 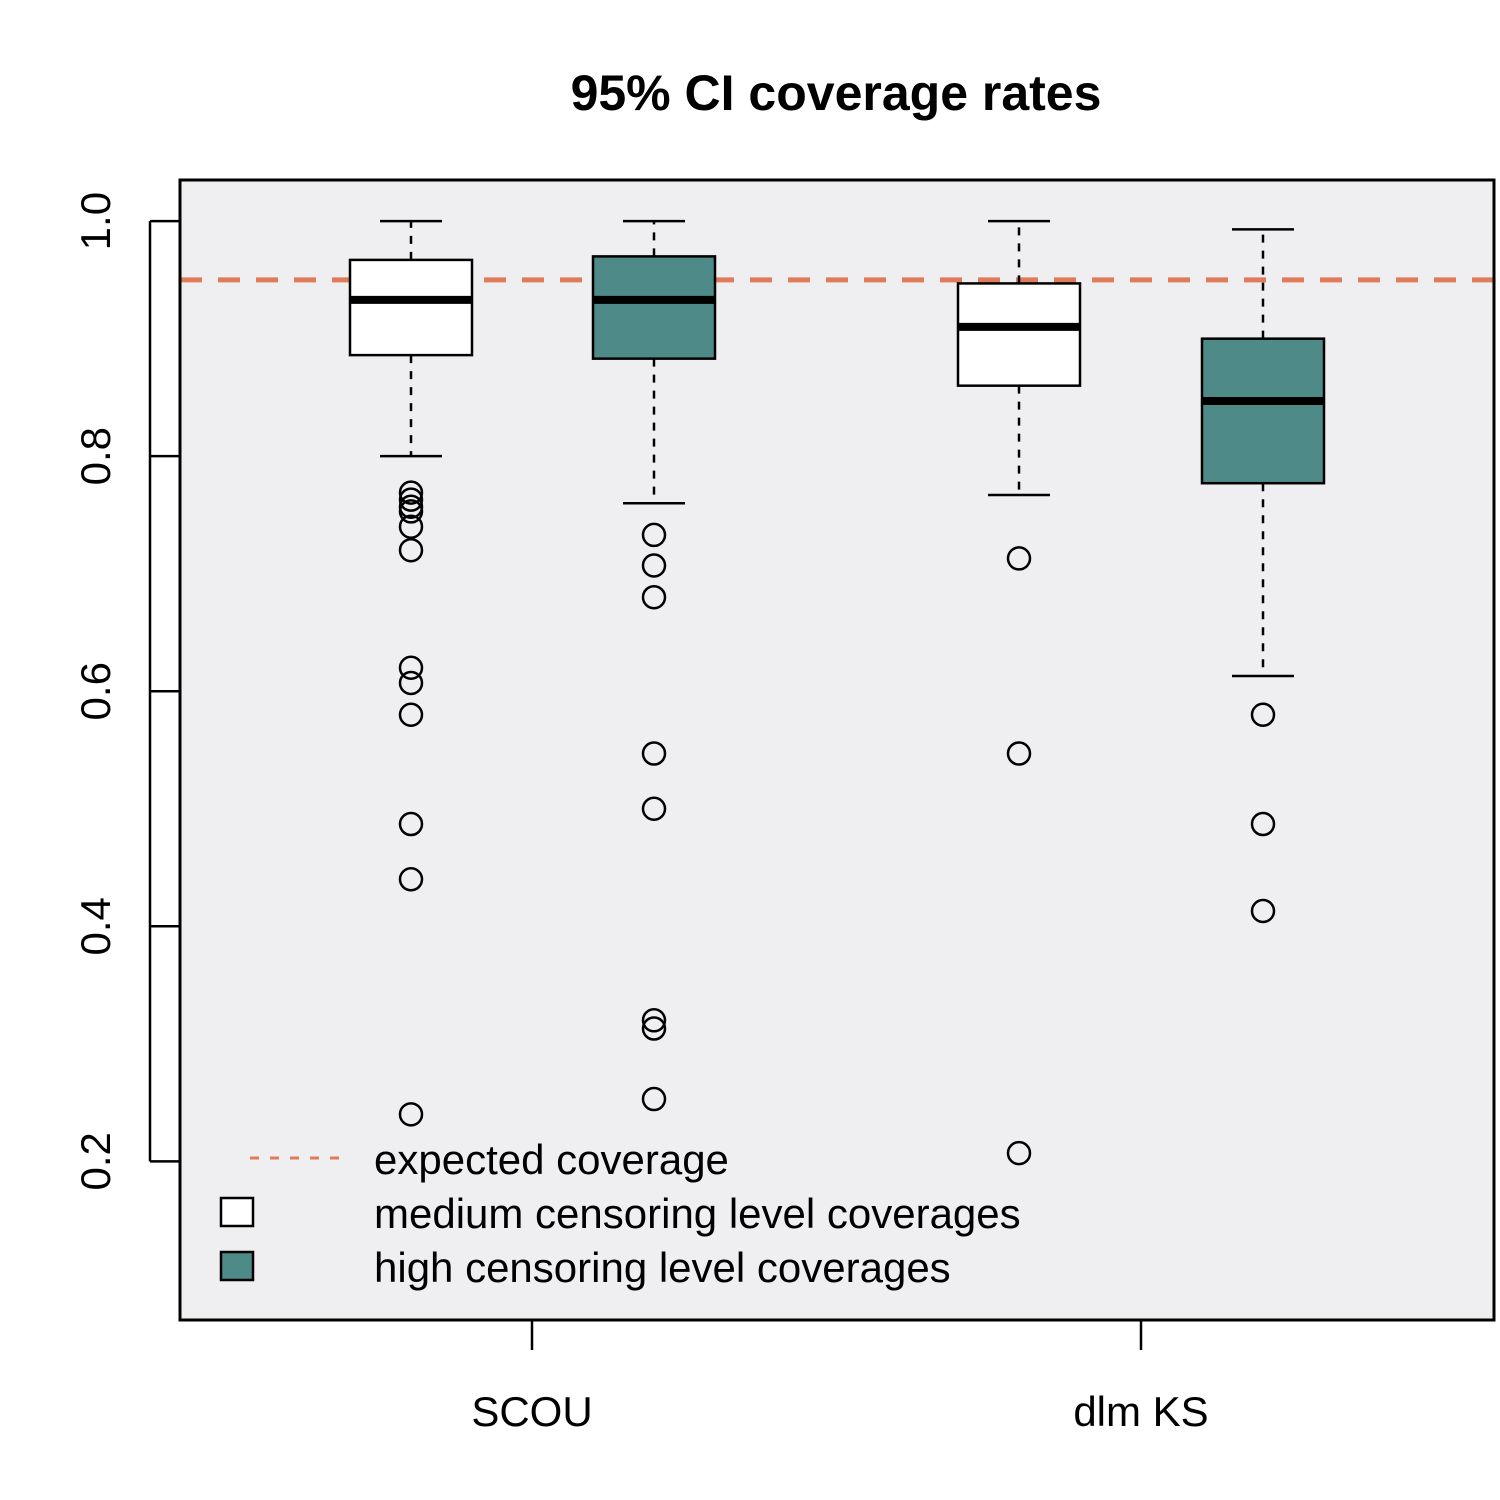 I want to click on y-tick-label: 0.4, so click(x=95, y=926).